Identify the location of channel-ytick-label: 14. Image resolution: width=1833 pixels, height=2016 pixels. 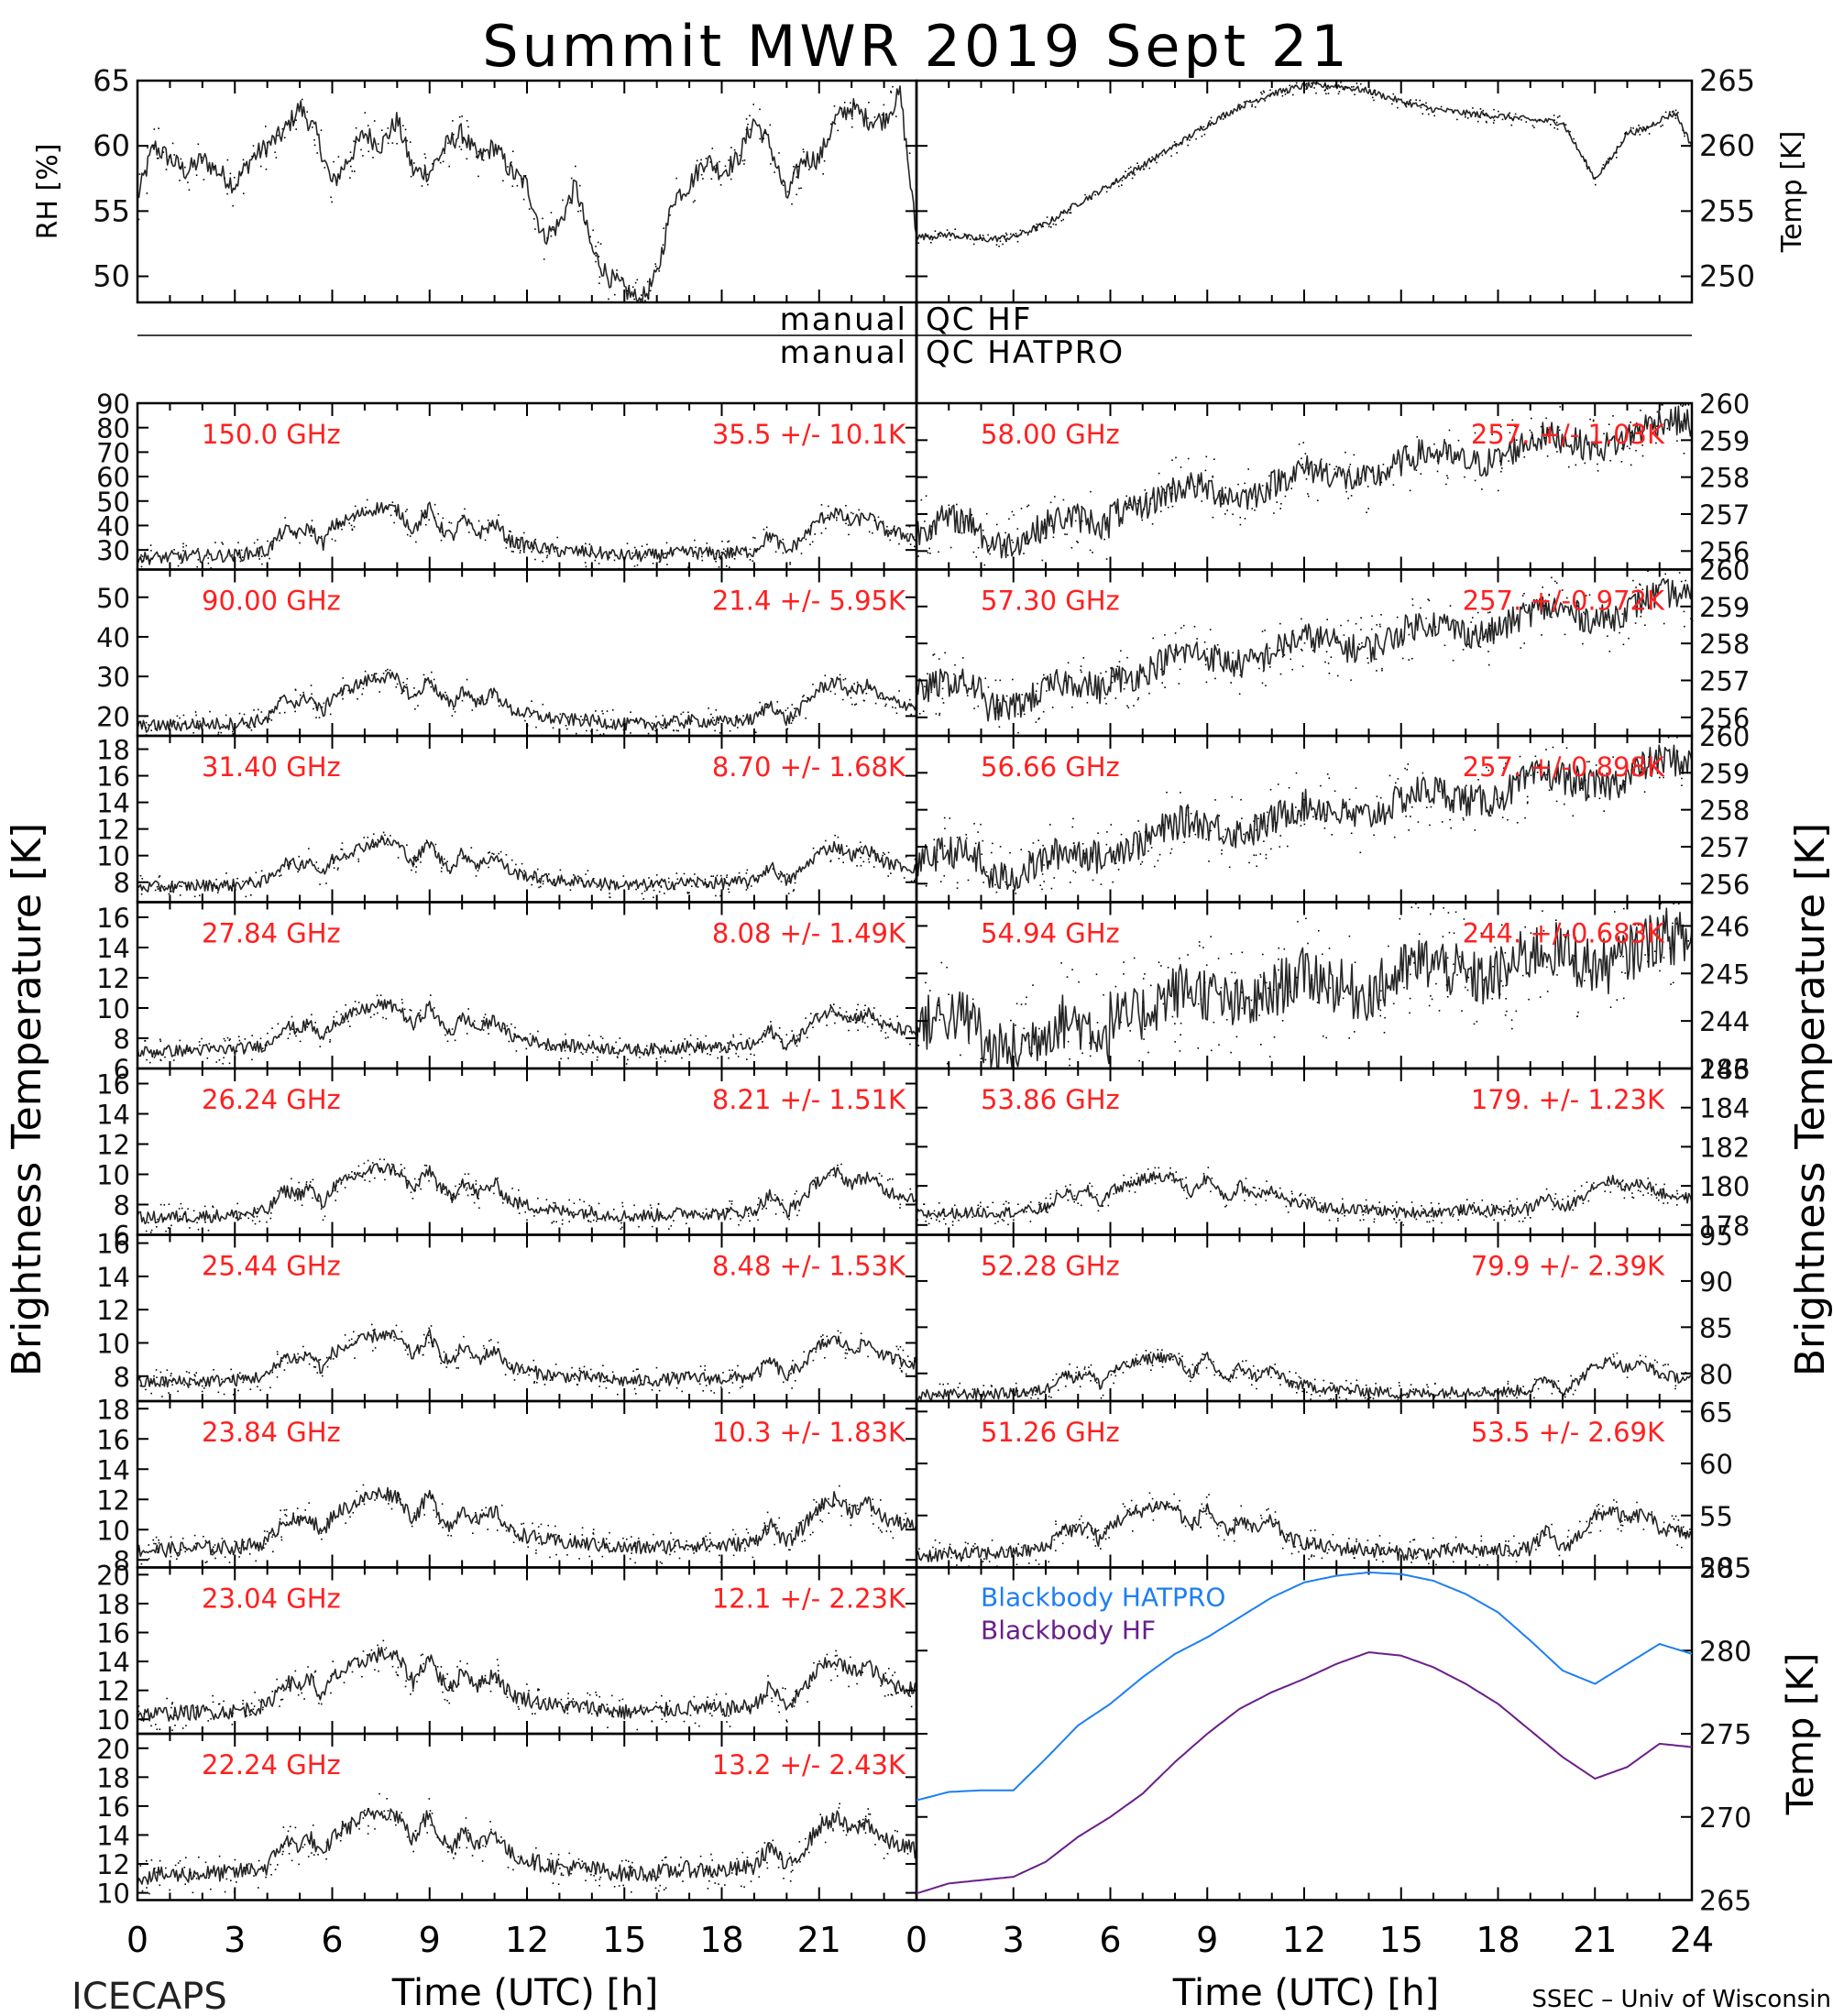
(113, 948).